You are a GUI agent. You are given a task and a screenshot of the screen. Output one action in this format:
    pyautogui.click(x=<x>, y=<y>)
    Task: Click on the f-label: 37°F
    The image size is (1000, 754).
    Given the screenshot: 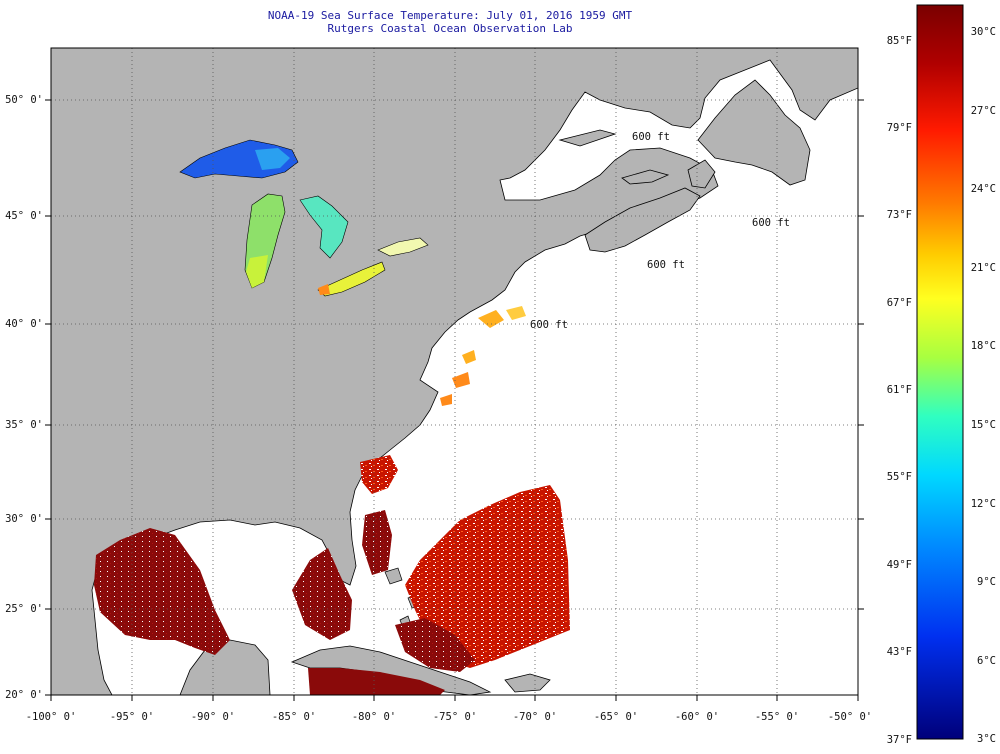 What is the action you would take?
    pyautogui.click(x=899, y=740)
    